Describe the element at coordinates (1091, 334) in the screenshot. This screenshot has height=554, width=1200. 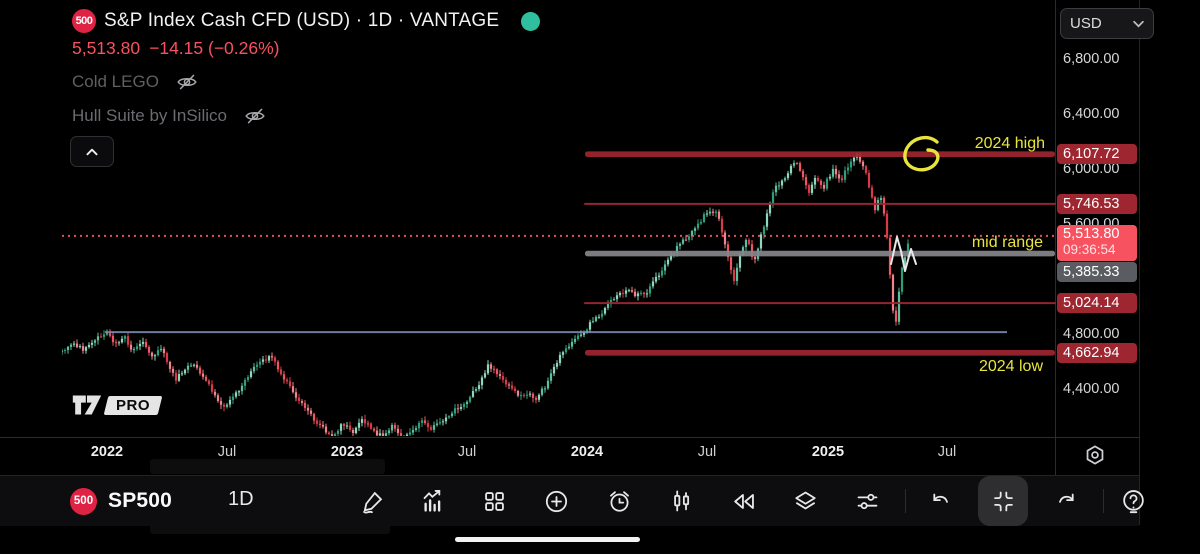
I see `price-axis-label: 4,800.00` at that location.